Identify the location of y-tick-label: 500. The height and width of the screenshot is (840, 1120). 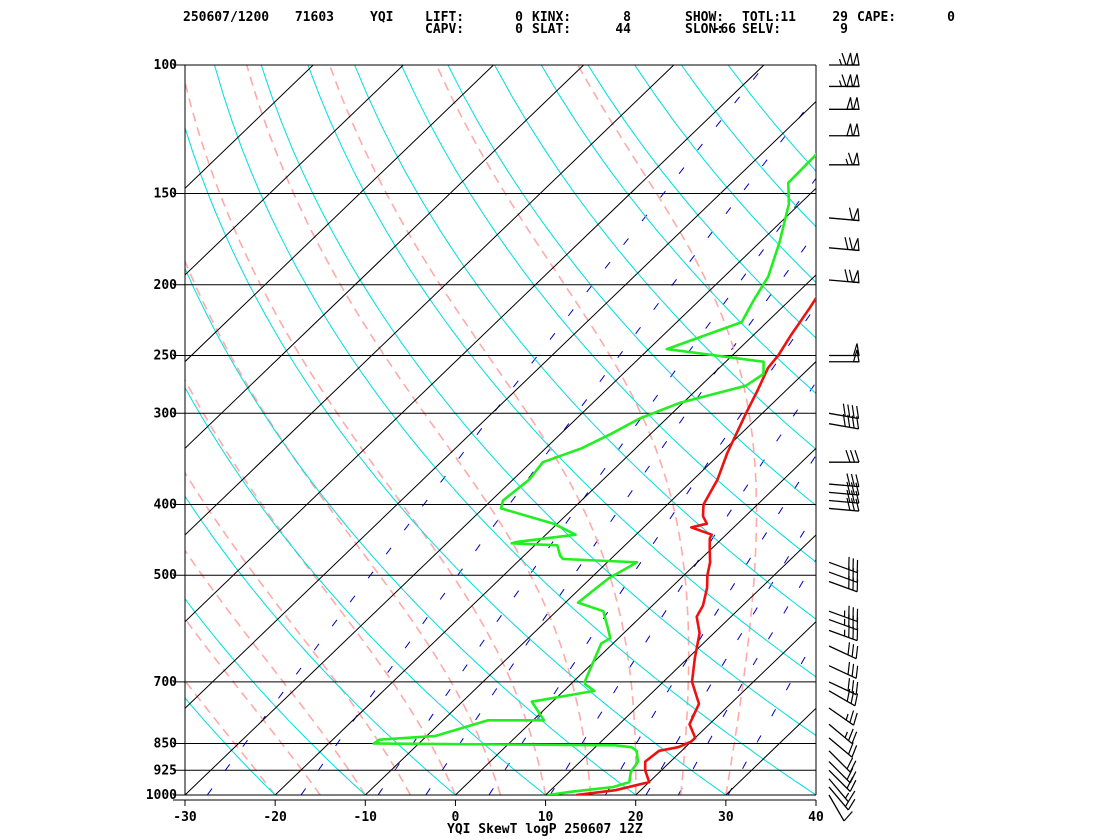
(166, 575).